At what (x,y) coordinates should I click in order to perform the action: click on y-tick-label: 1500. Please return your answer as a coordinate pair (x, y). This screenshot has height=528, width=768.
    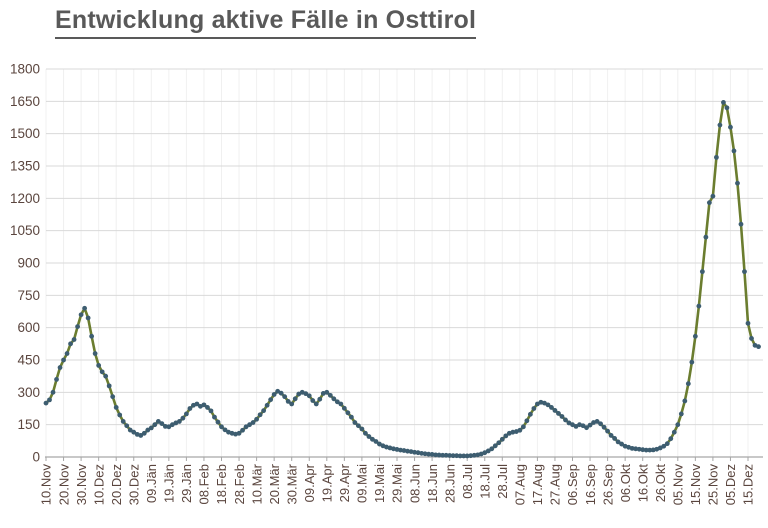
    Looking at the image, I should click on (25, 133).